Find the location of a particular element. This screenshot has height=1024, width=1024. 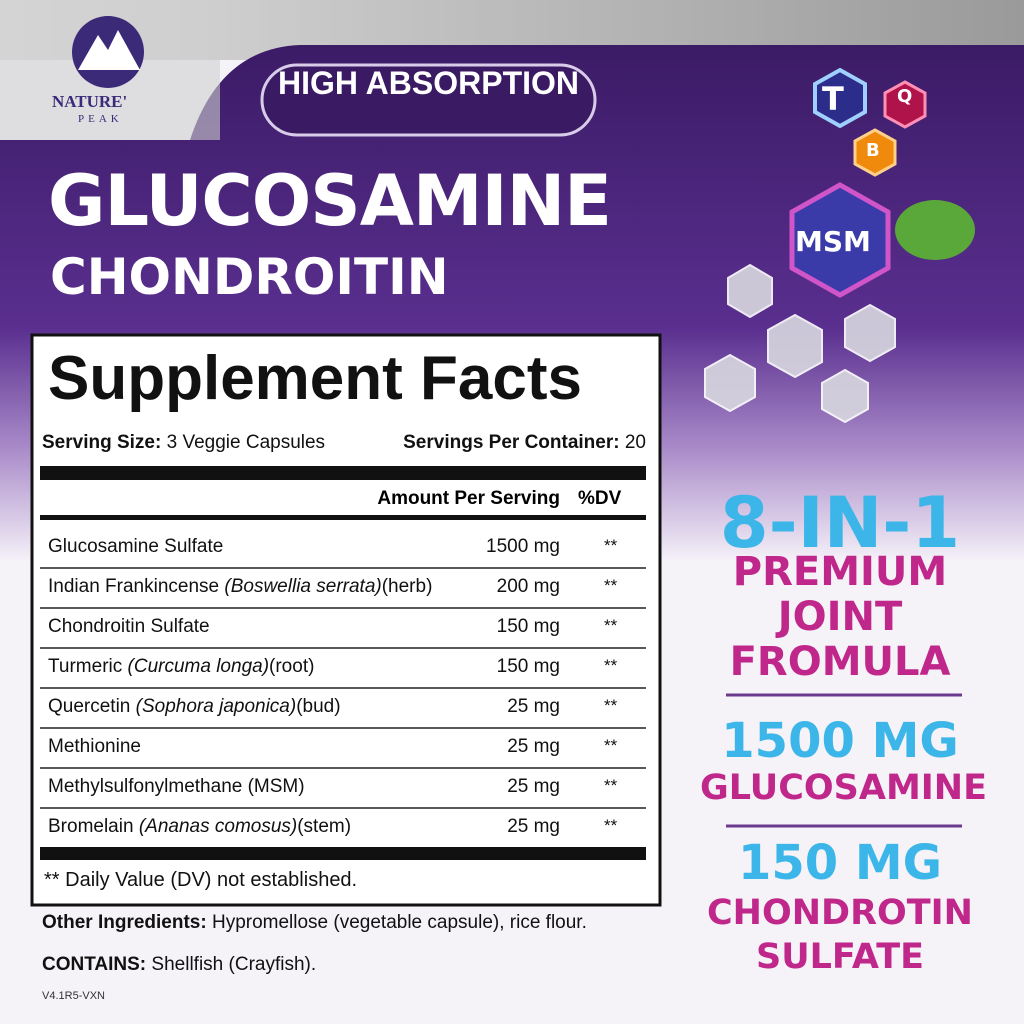

ingredient-name: Chondroitin Sulfate is located at coordinates (129, 626).